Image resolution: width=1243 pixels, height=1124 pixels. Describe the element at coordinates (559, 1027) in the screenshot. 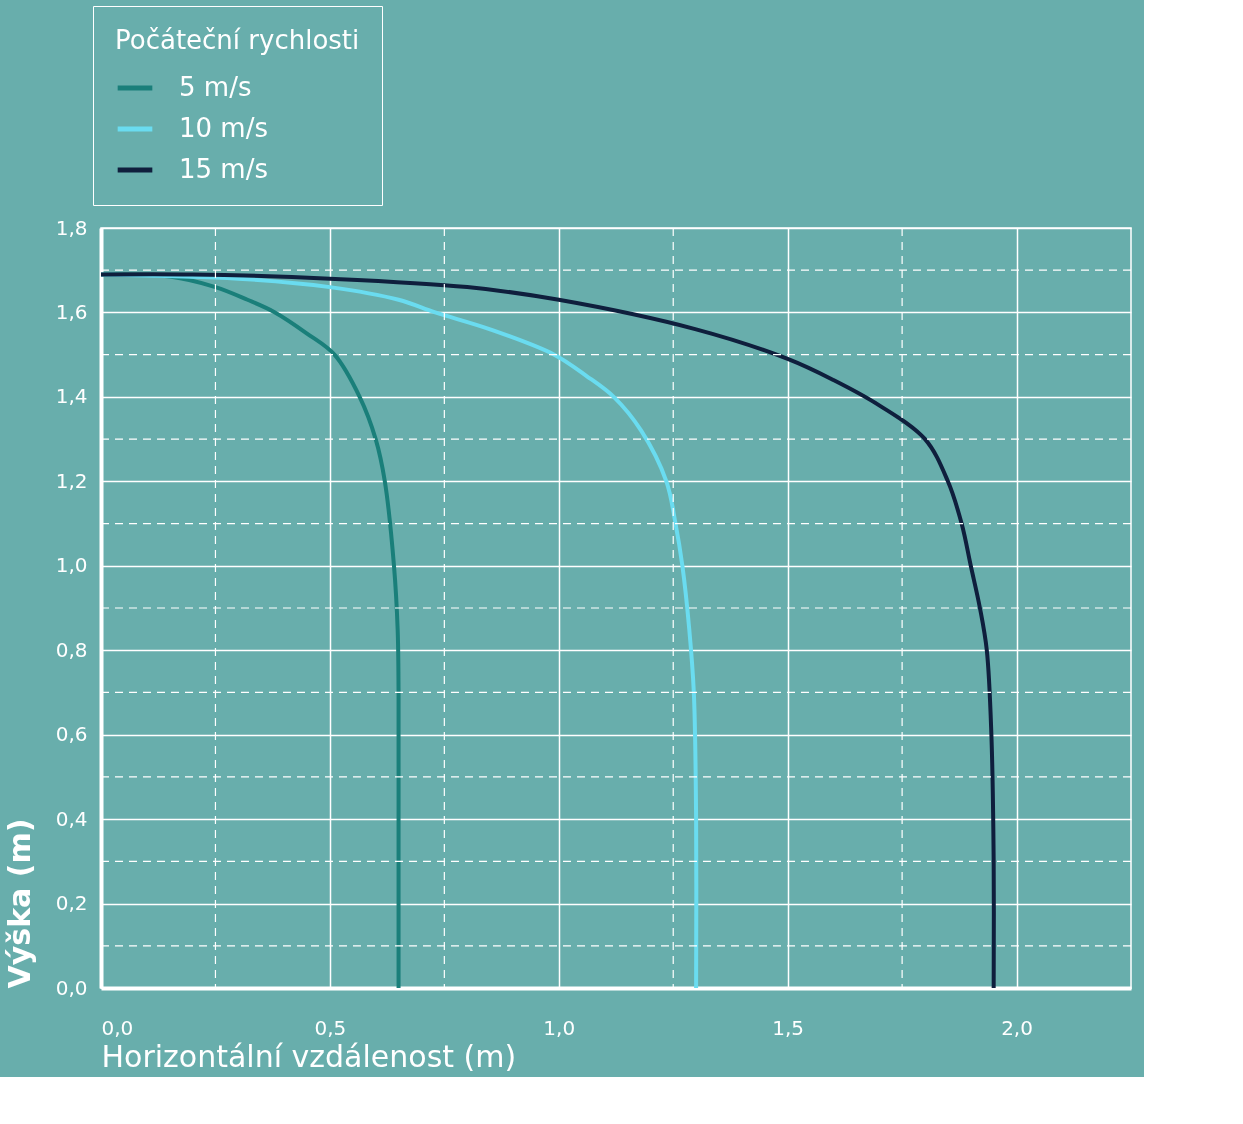

I see `x-tick-label: 1,0` at that location.